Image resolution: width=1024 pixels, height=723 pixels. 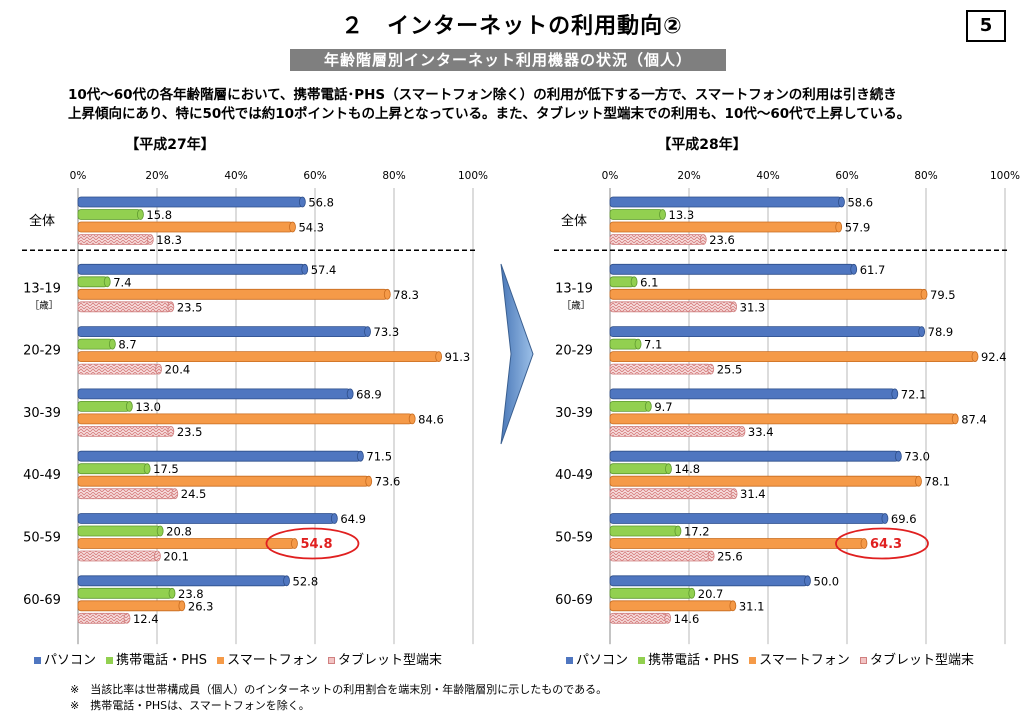 I want to click on data-label: 57.4, so click(x=324, y=270).